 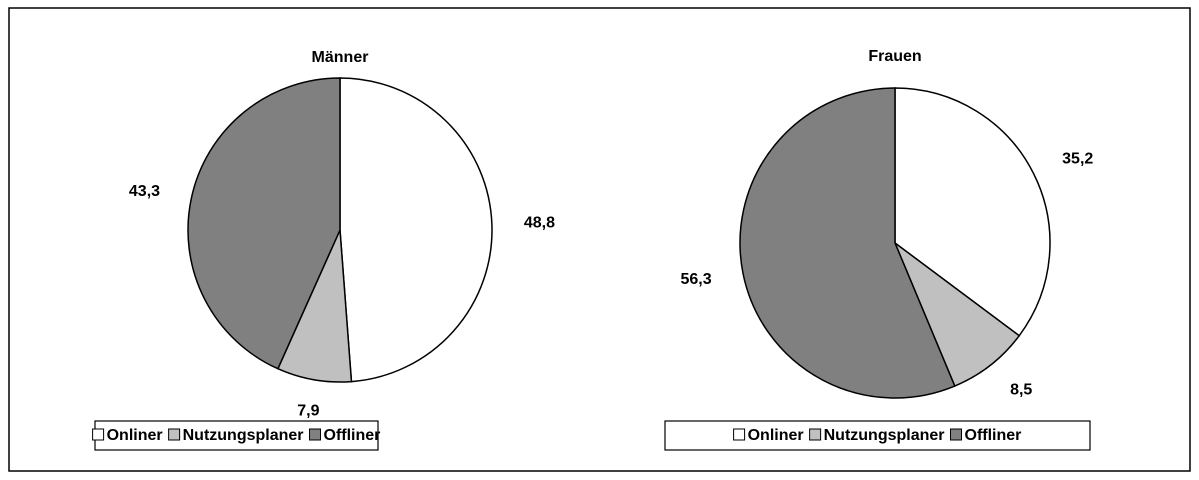 What do you see at coordinates (340, 57) in the screenshot?
I see `chart-title: Männer` at bounding box center [340, 57].